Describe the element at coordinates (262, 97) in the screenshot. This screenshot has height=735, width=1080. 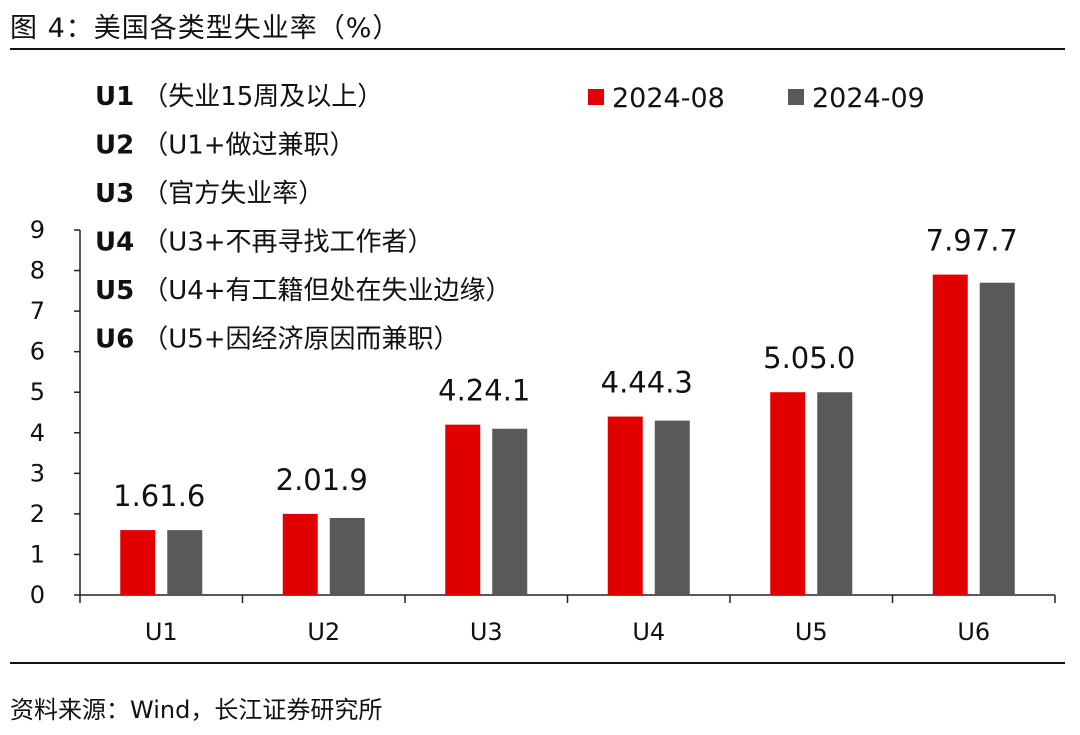
I see `annotation-desc: （失业15周及以上）` at that location.